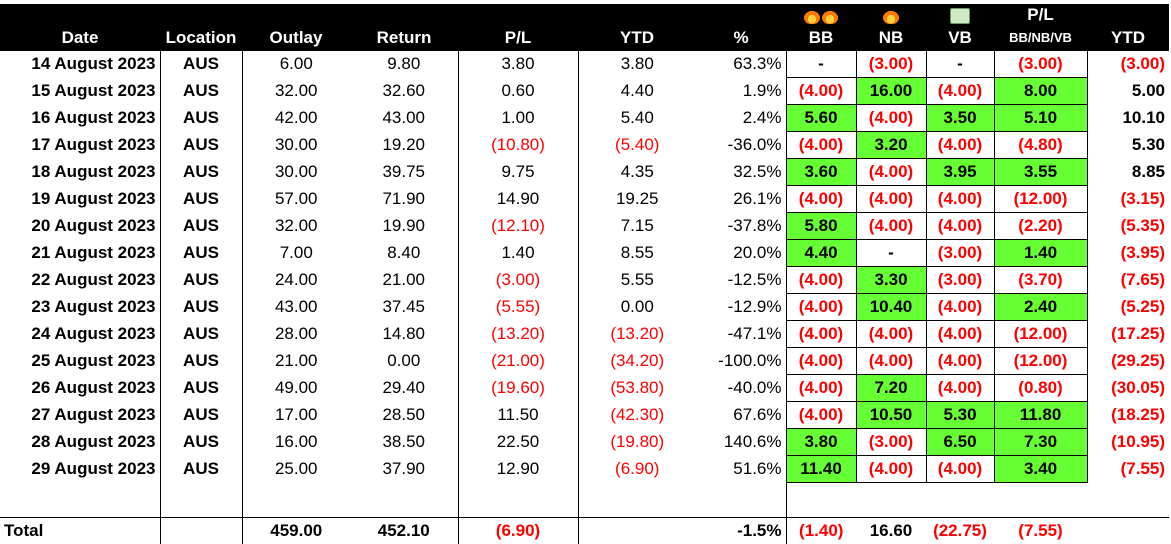 This screenshot has height=544, width=1171. I want to click on cell-ytd: (53.80), so click(637, 388).